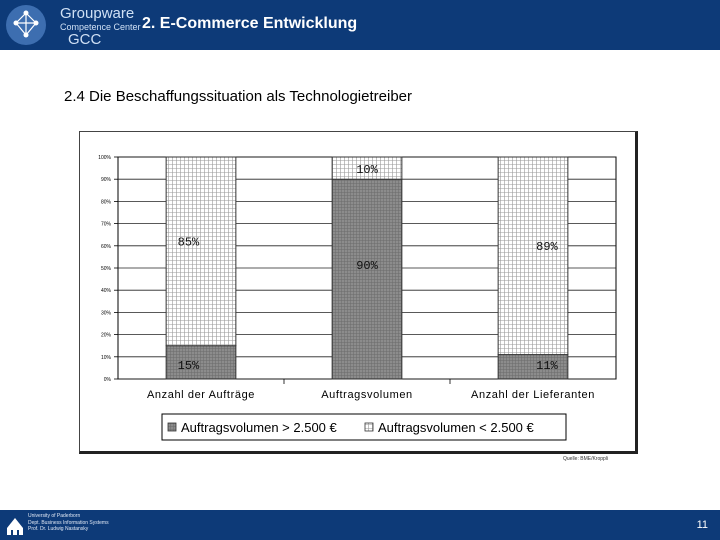 Image resolution: width=720 pixels, height=540 pixels. What do you see at coordinates (106, 313) in the screenshot?
I see `y-tick-label: 30%` at bounding box center [106, 313].